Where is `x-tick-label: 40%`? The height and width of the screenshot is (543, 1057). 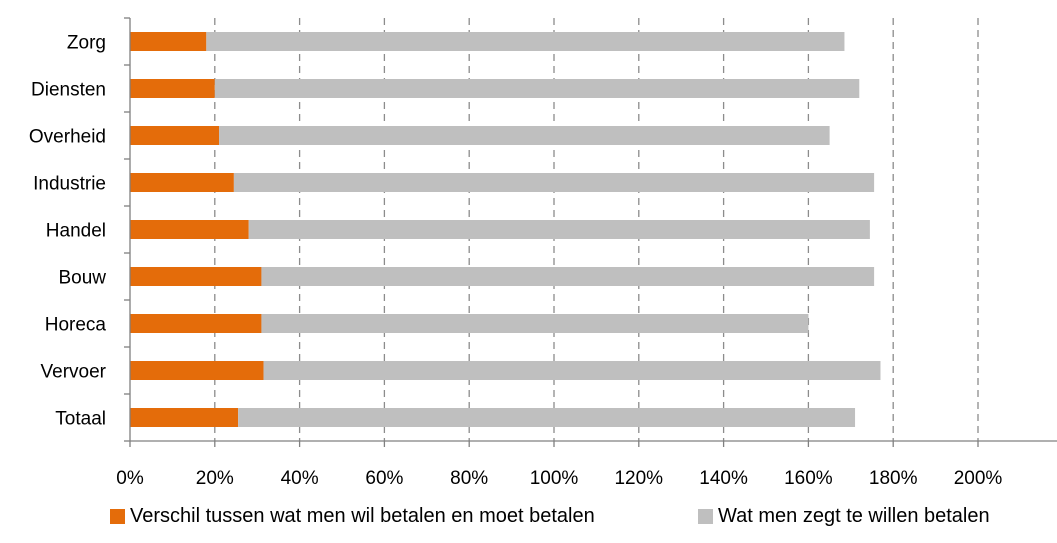
x-tick-label: 40% is located at coordinates (300, 478).